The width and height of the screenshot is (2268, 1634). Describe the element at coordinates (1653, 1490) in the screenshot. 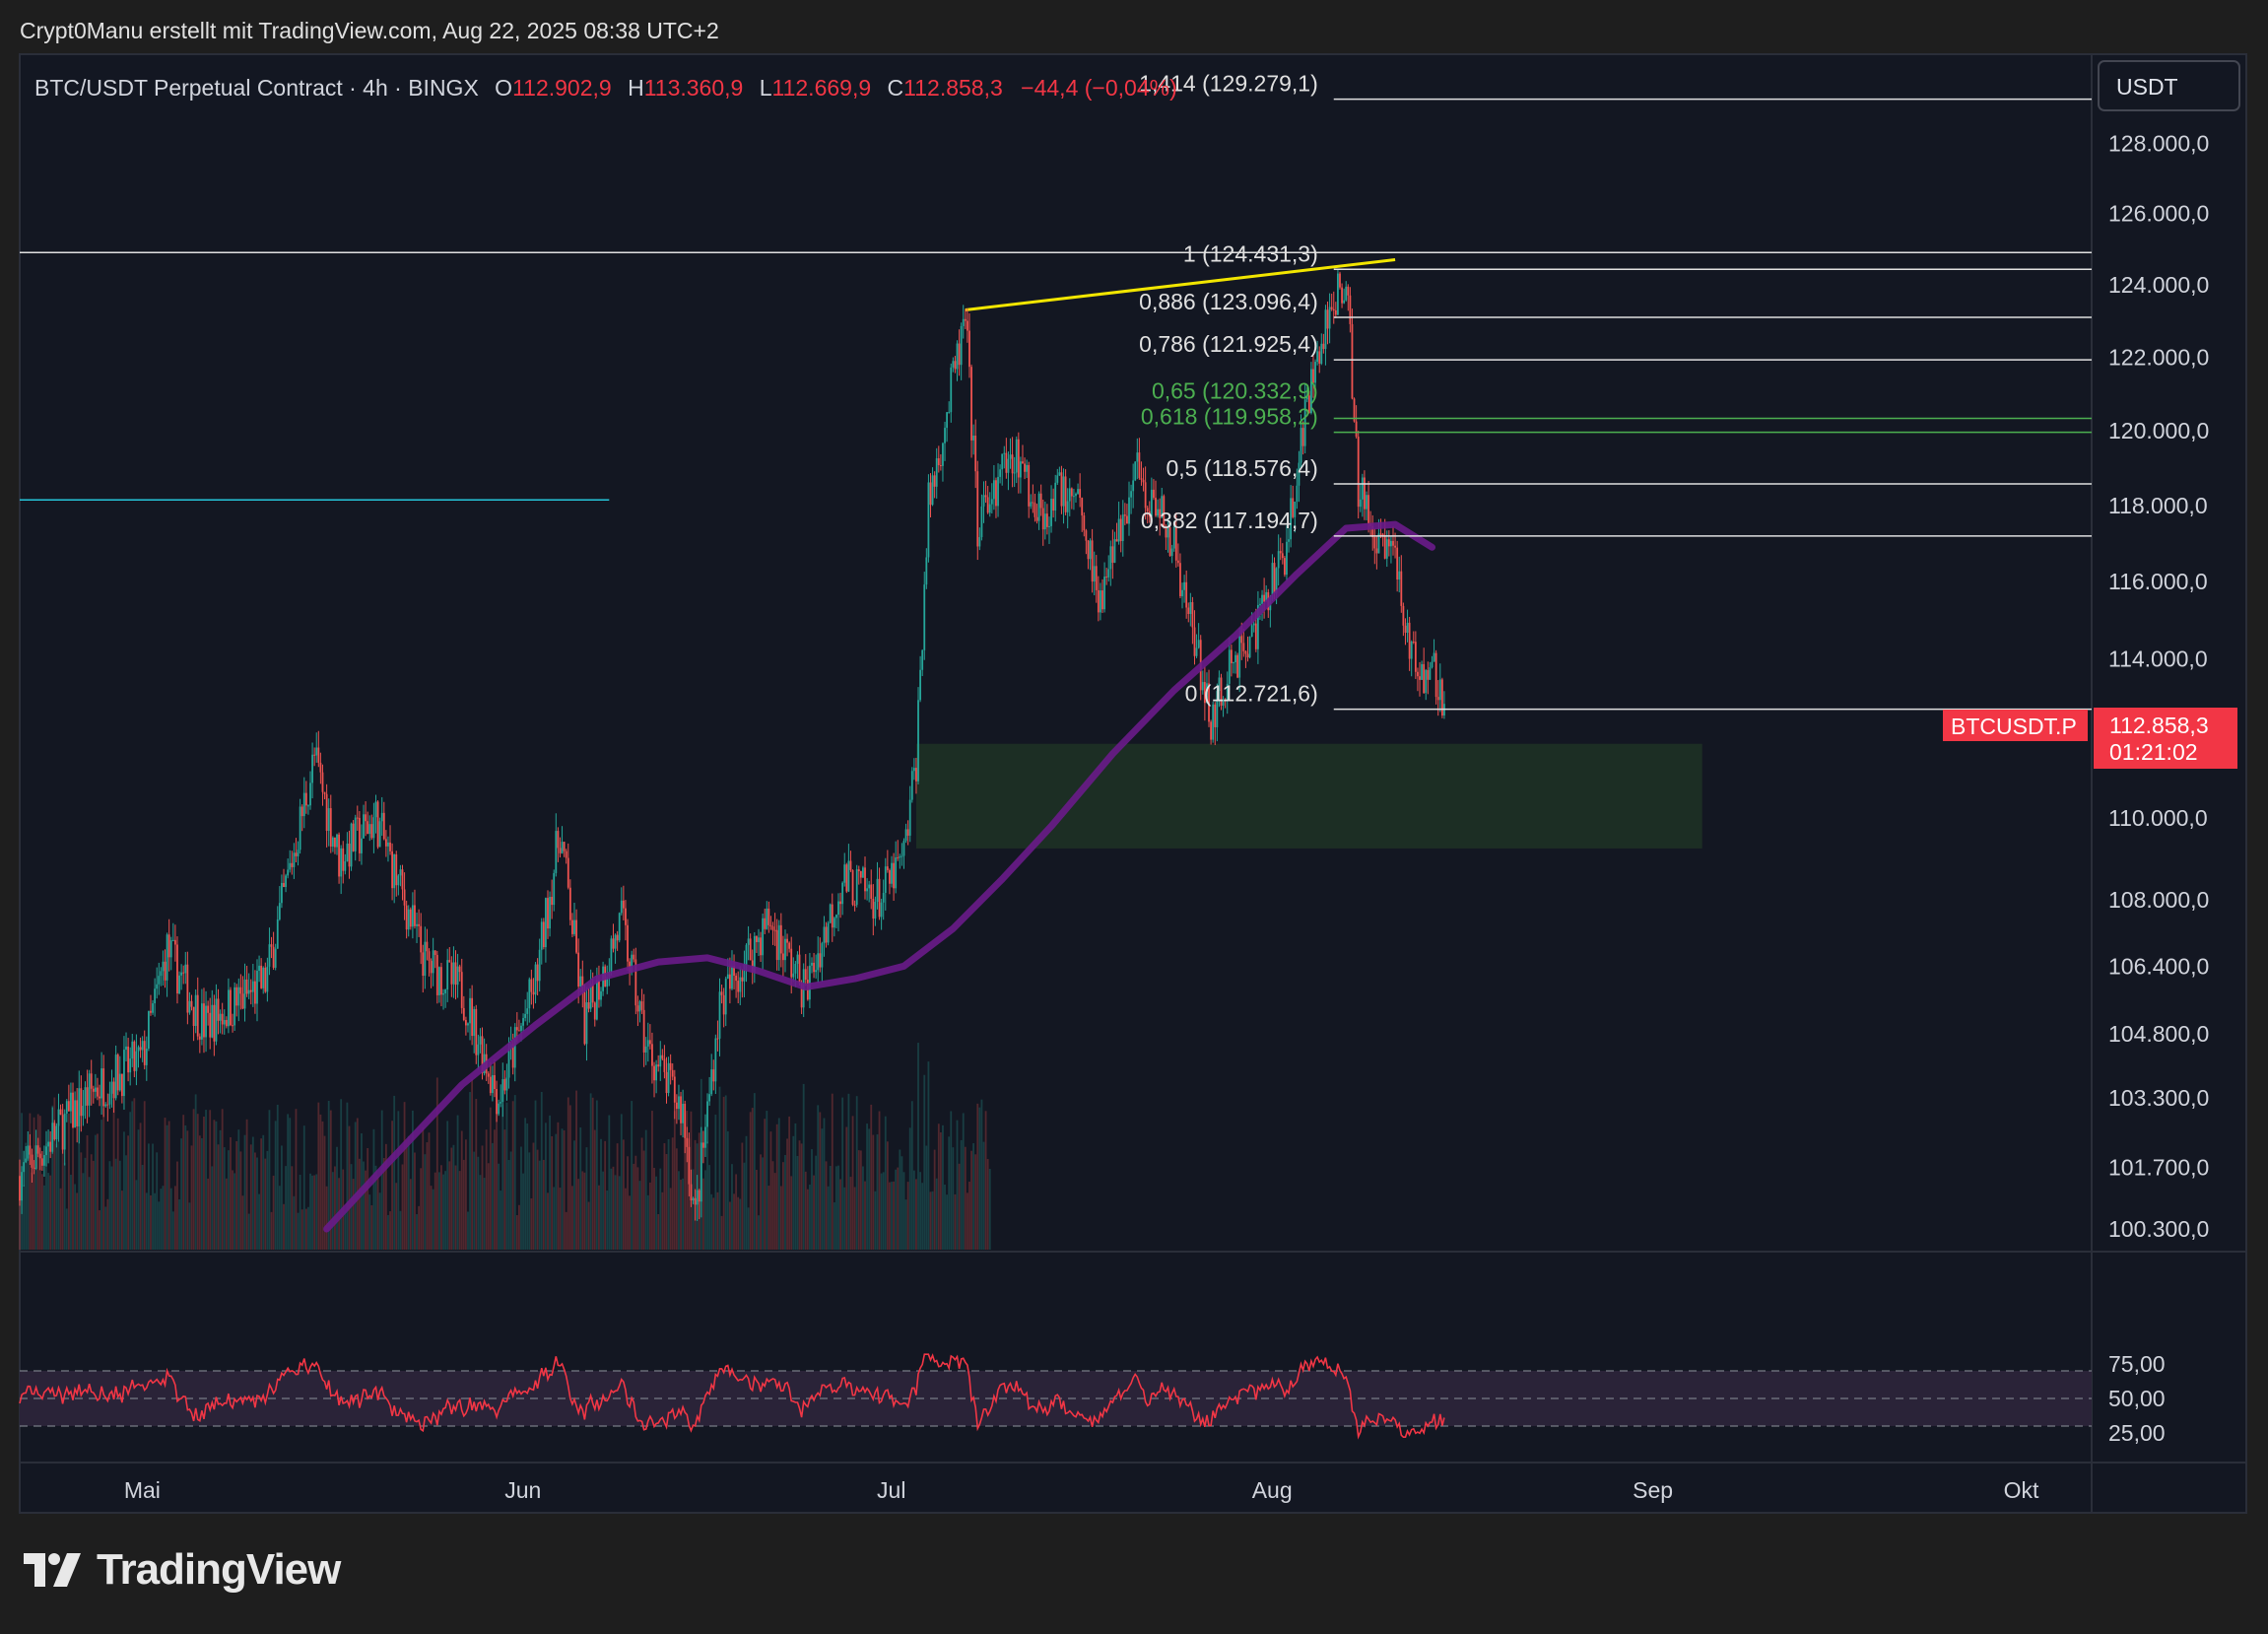

I see `time-tick-label: Sep` at that location.